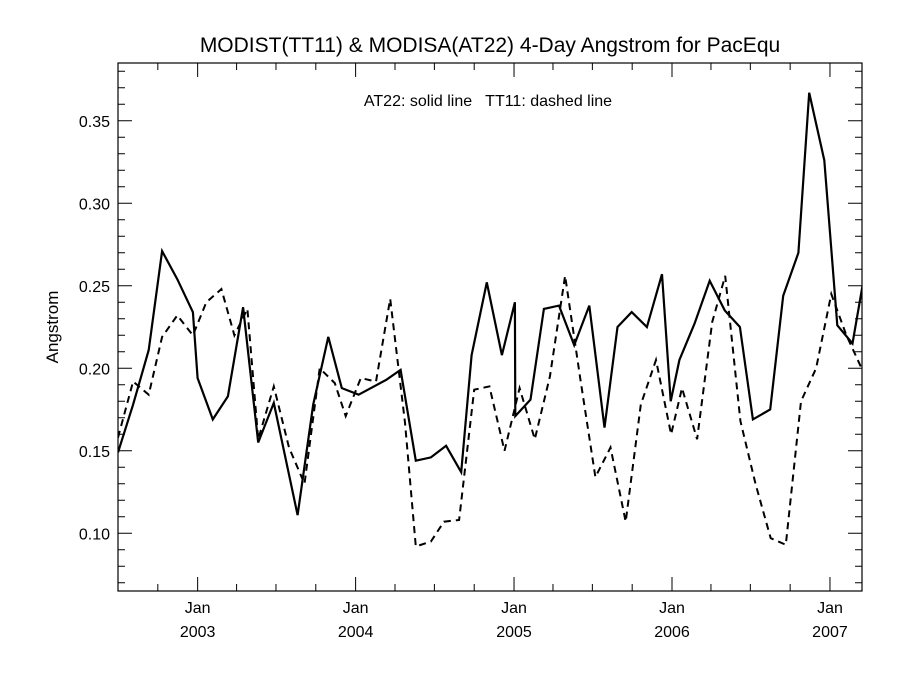  What do you see at coordinates (672, 632) in the screenshot?
I see `x-tick-year: 2006` at bounding box center [672, 632].